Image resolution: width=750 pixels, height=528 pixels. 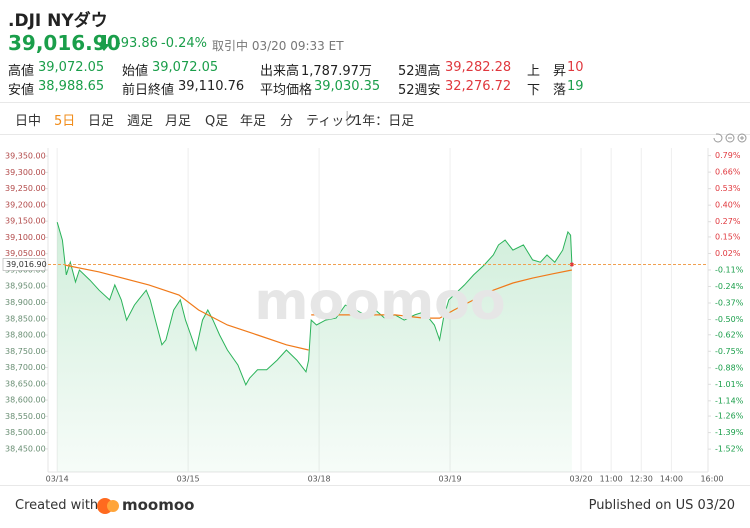 What do you see at coordinates (25, 318) in the screenshot?
I see `y-tick-label: 38,850.00` at bounding box center [25, 318].